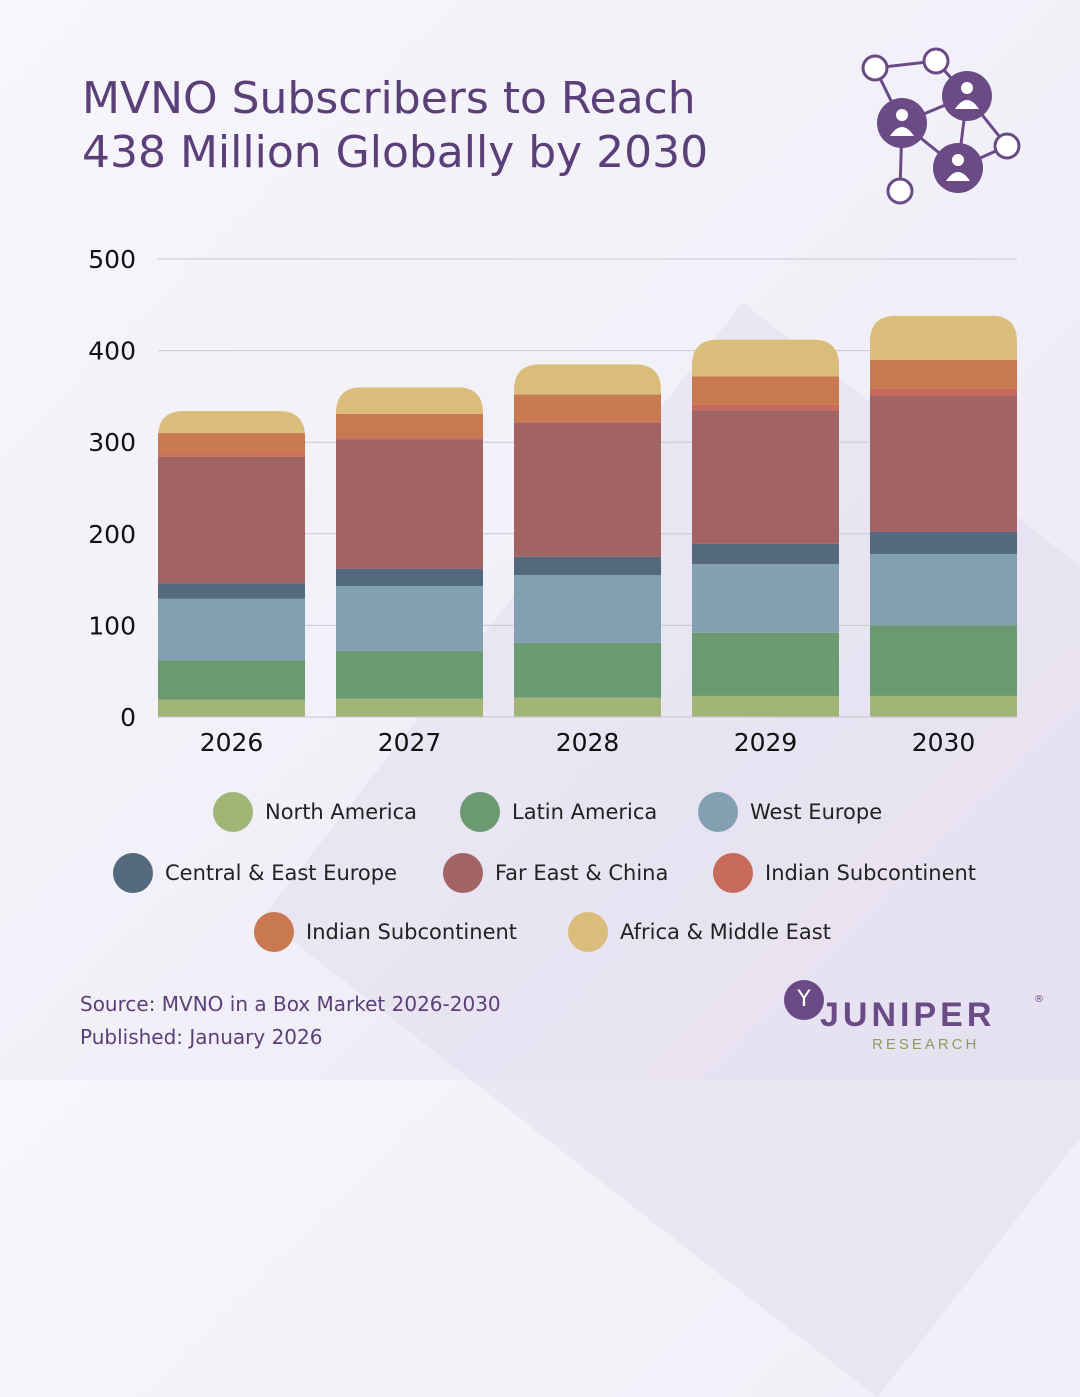 The height and width of the screenshot is (1397, 1080). Describe the element at coordinates (588, 742) in the screenshot. I see `x-tick-label: 2028` at that location.